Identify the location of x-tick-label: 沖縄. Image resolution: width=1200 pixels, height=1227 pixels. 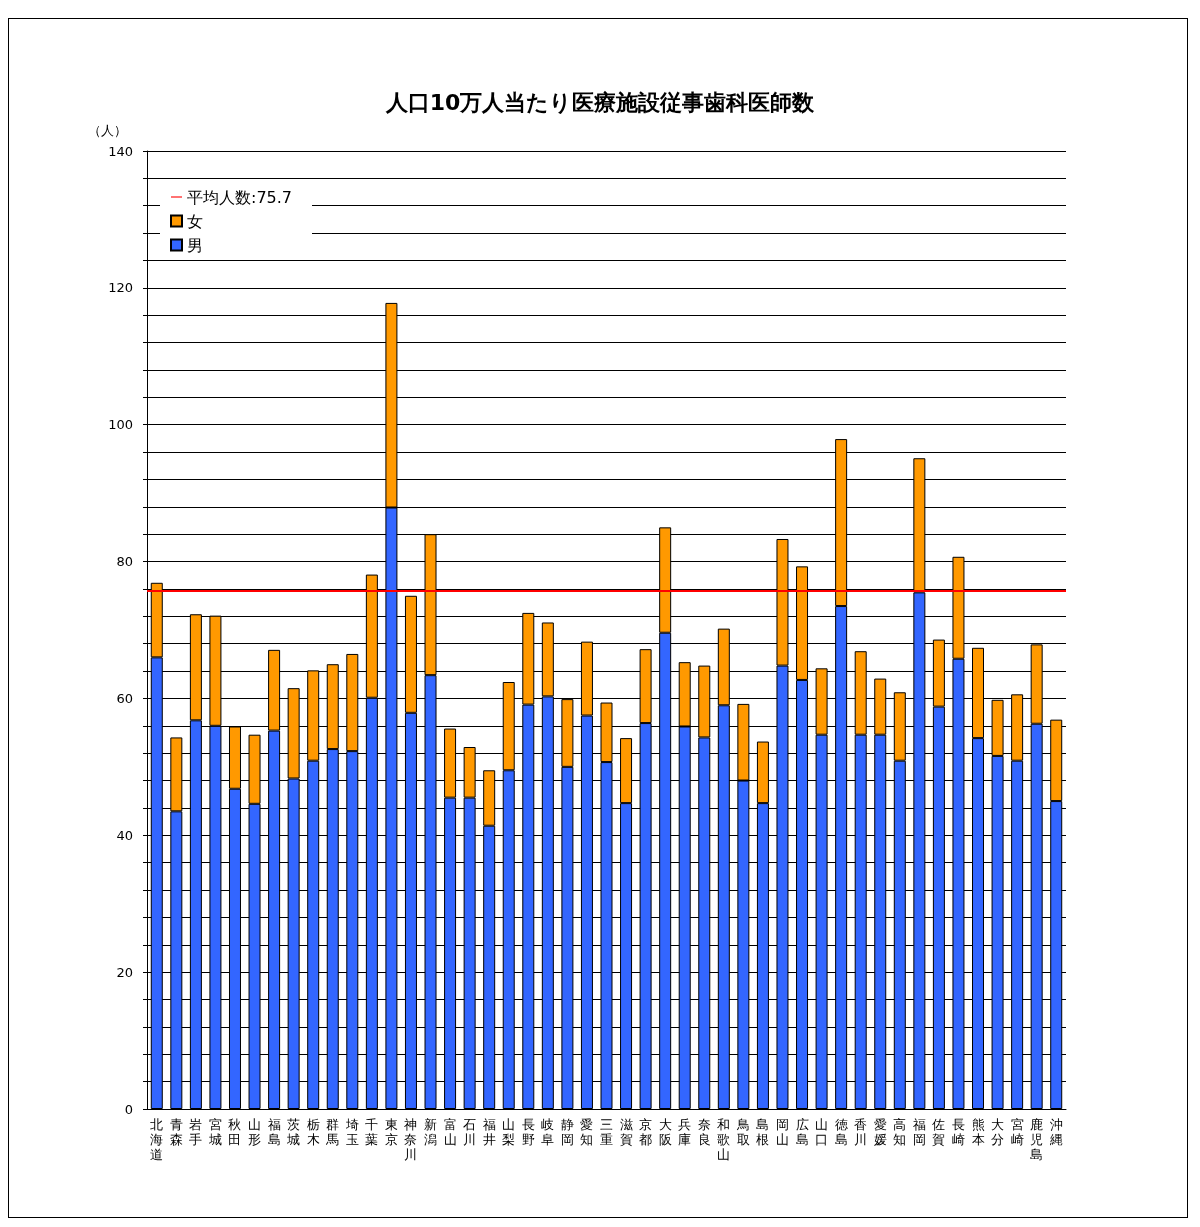
(1055, 1132).